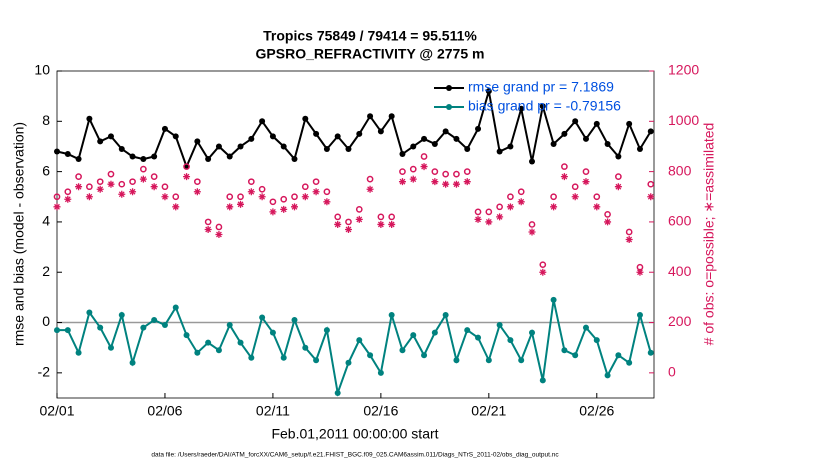 The width and height of the screenshot is (830, 470). What do you see at coordinates (488, 411) in the screenshot?
I see `x-tick-label: 02/21` at bounding box center [488, 411].